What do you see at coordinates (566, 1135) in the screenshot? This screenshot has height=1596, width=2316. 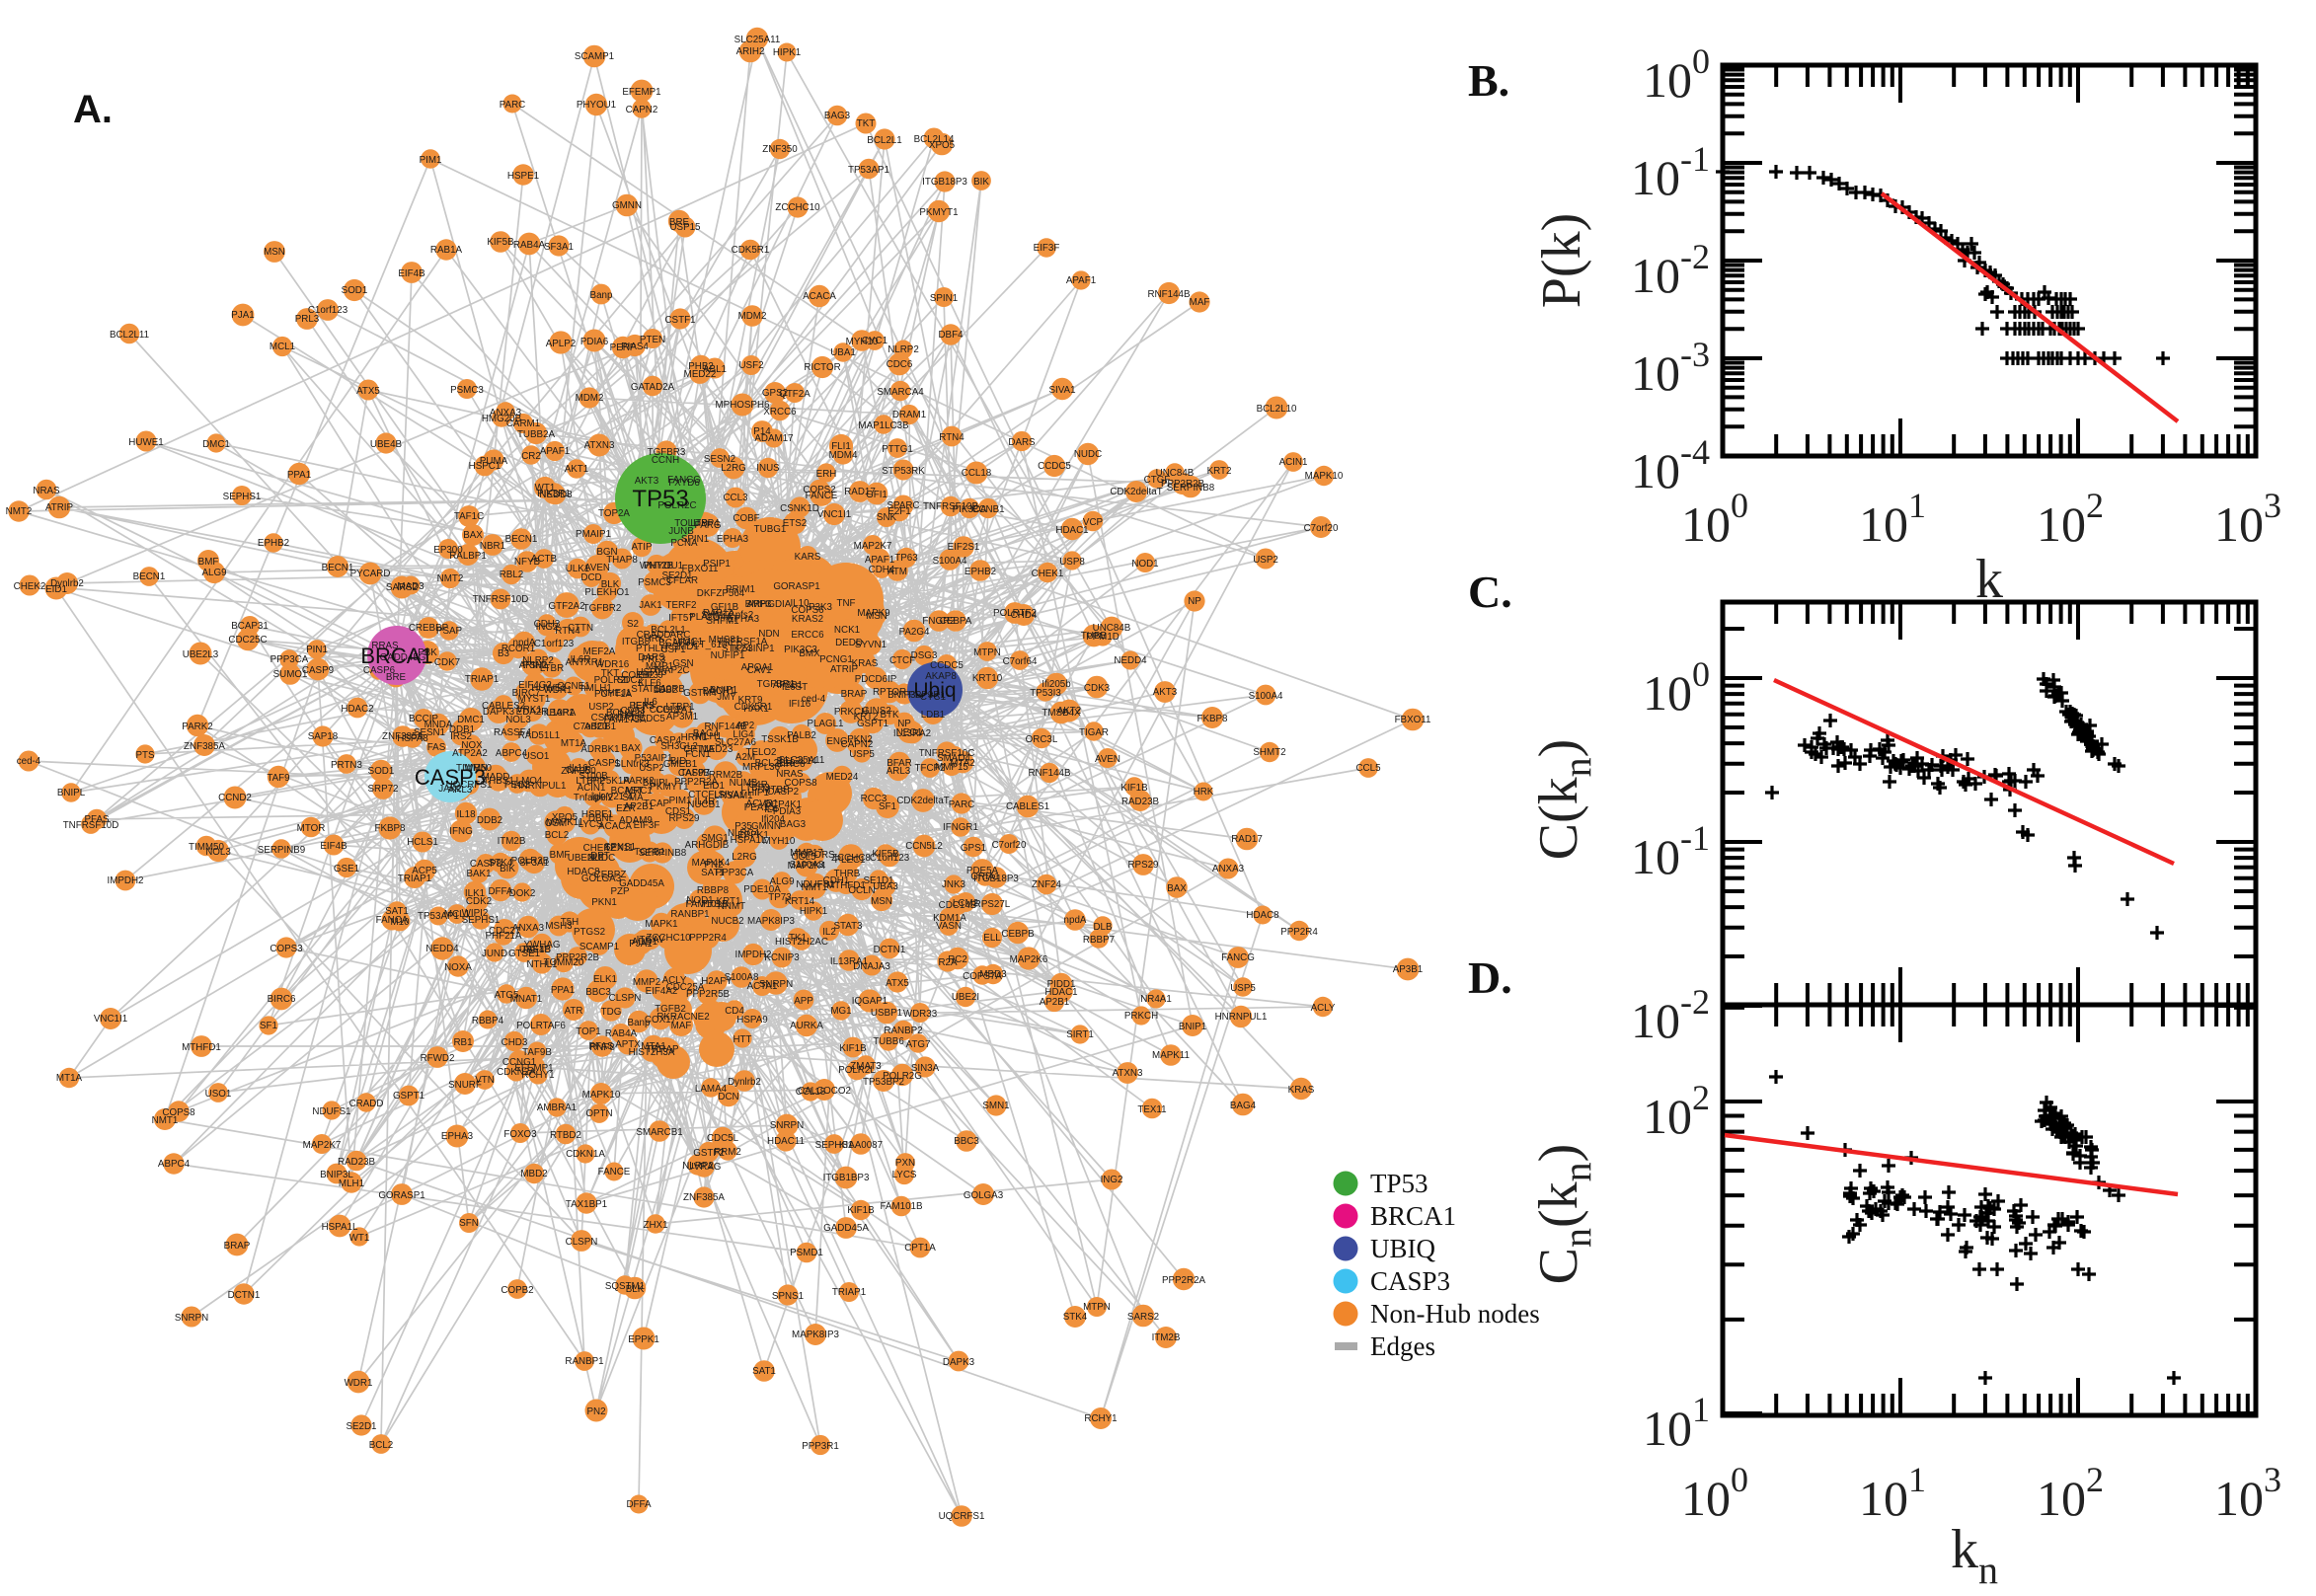 I see `svg-text: RTBD2` at bounding box center [566, 1135].